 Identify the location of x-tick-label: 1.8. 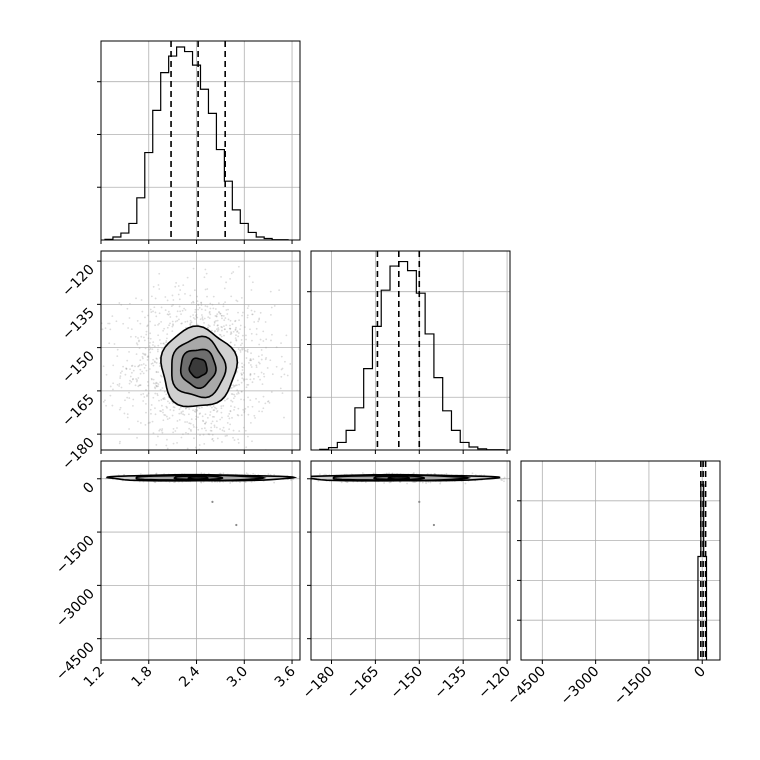
(142, 677).